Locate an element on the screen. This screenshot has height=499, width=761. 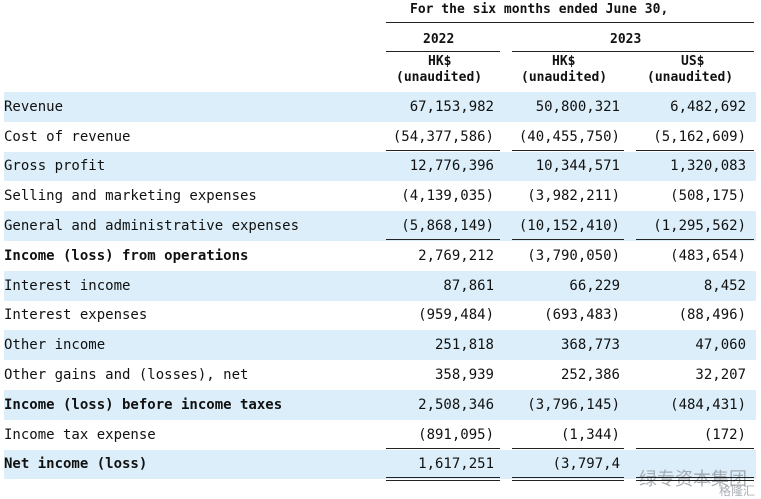
row-value-col3: 8,452 is located at coordinates (724, 285).